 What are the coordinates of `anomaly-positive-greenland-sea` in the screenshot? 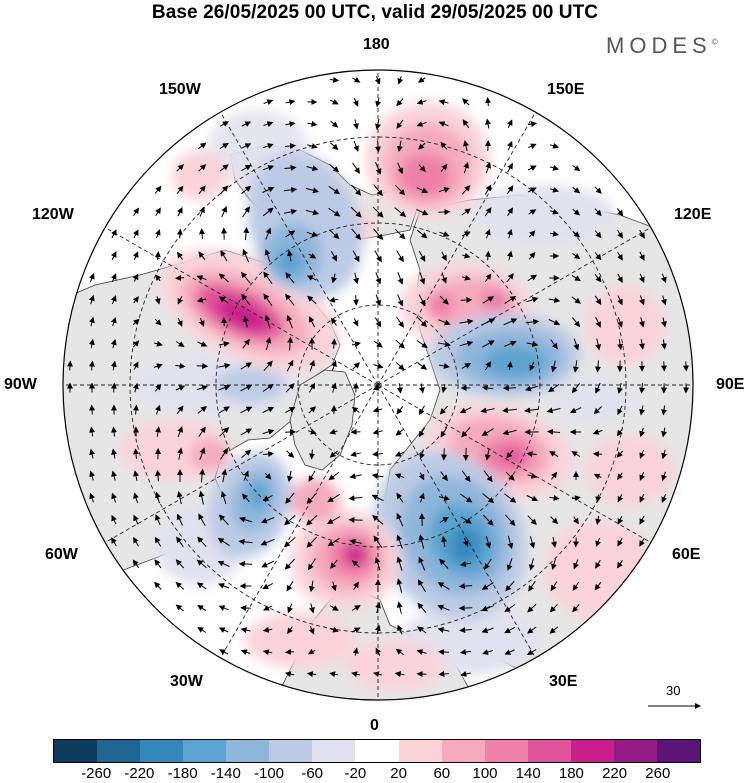 It's located at (315, 500).